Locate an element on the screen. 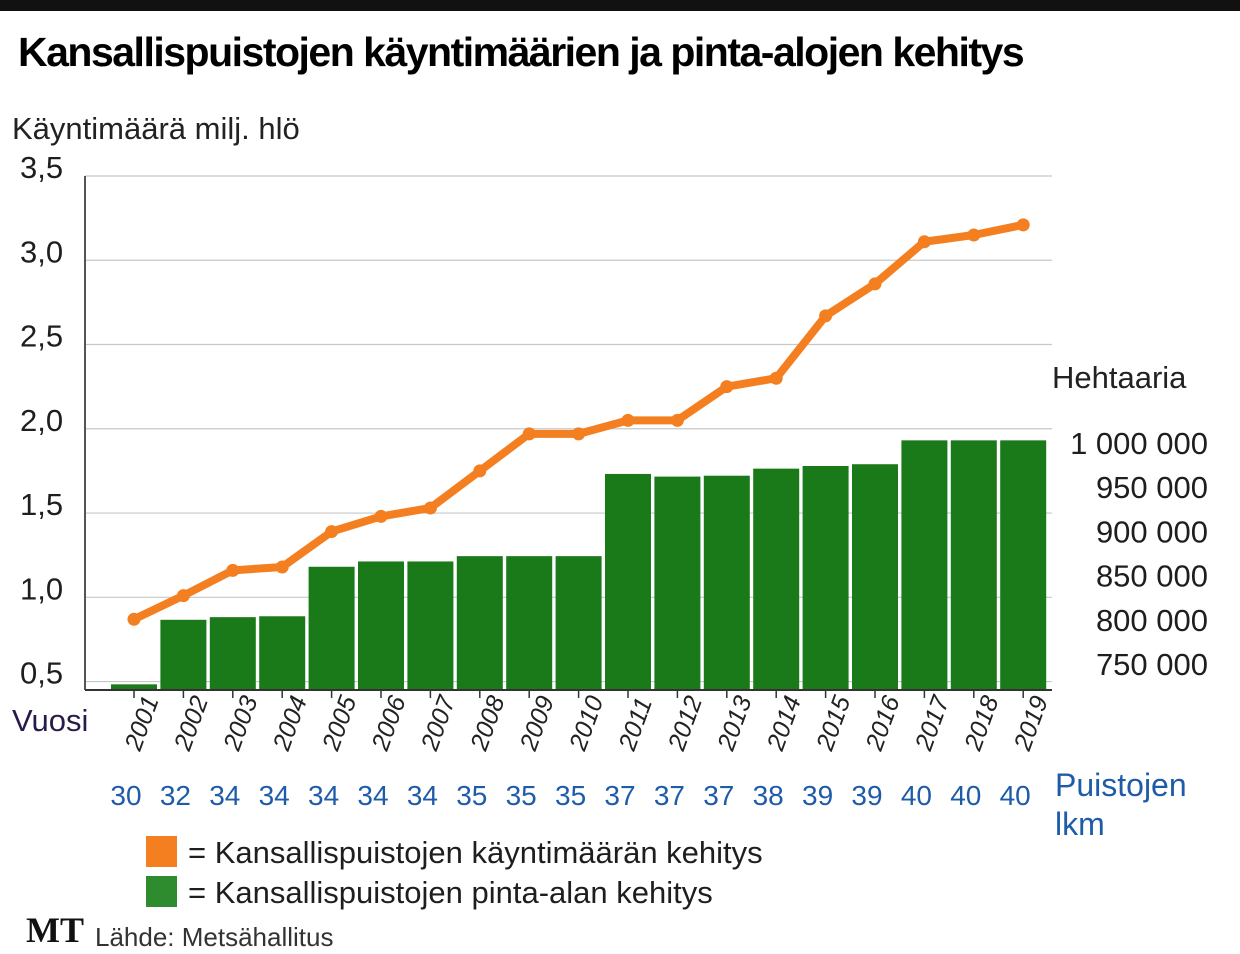 This screenshot has height=954, width=1240. year-label-2008: 2008 is located at coordinates (488, 723).